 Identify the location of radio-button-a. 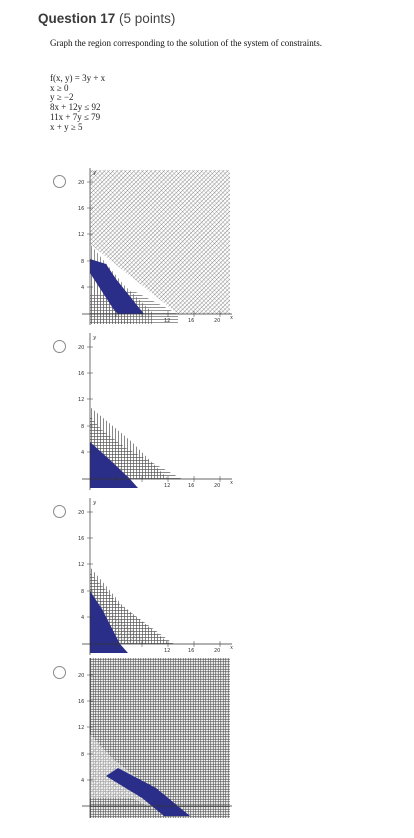
(59, 181).